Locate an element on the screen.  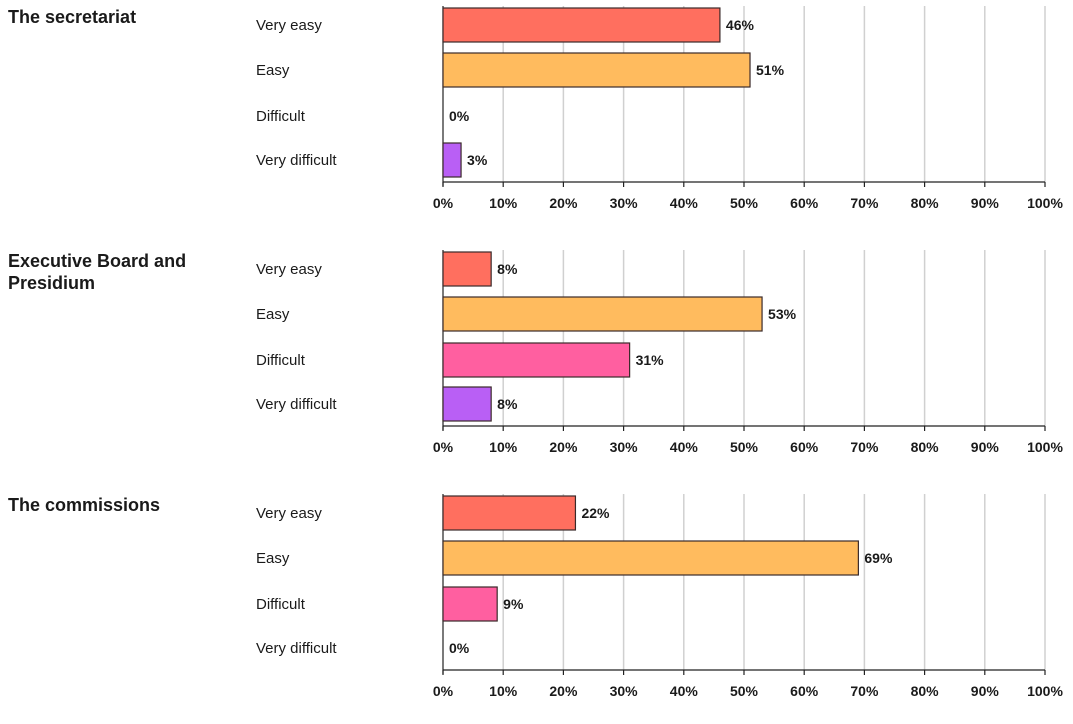
value-label: 69% is located at coordinates (878, 558).